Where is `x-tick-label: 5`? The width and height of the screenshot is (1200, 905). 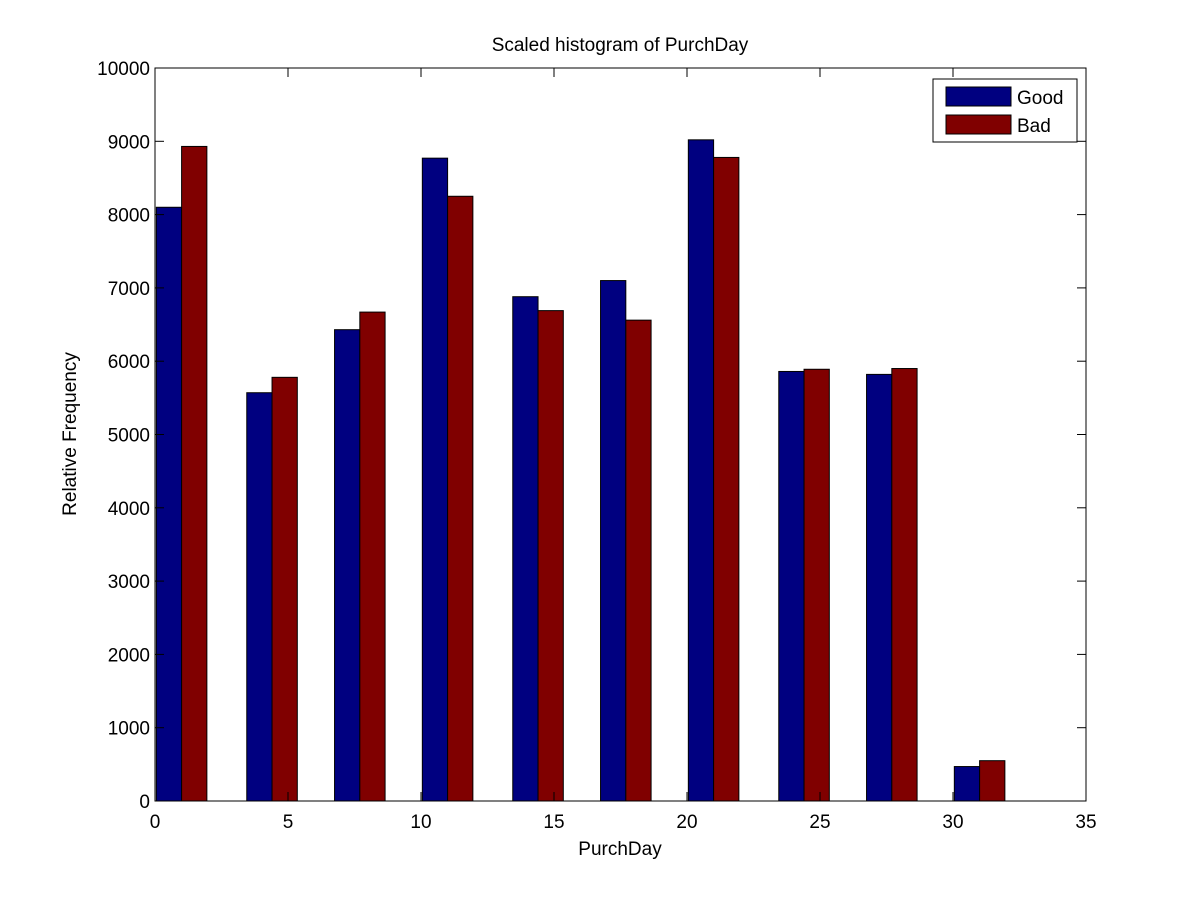
x-tick-label: 5 is located at coordinates (288, 822).